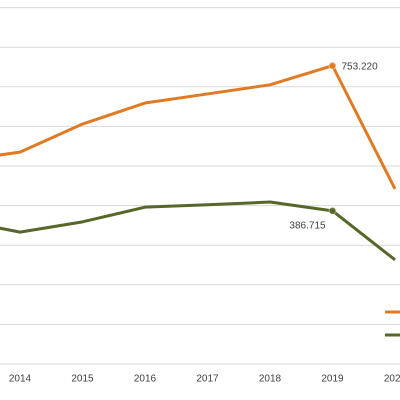 This screenshot has width=400, height=400. I want to click on data-label: 753.220, so click(360, 66).